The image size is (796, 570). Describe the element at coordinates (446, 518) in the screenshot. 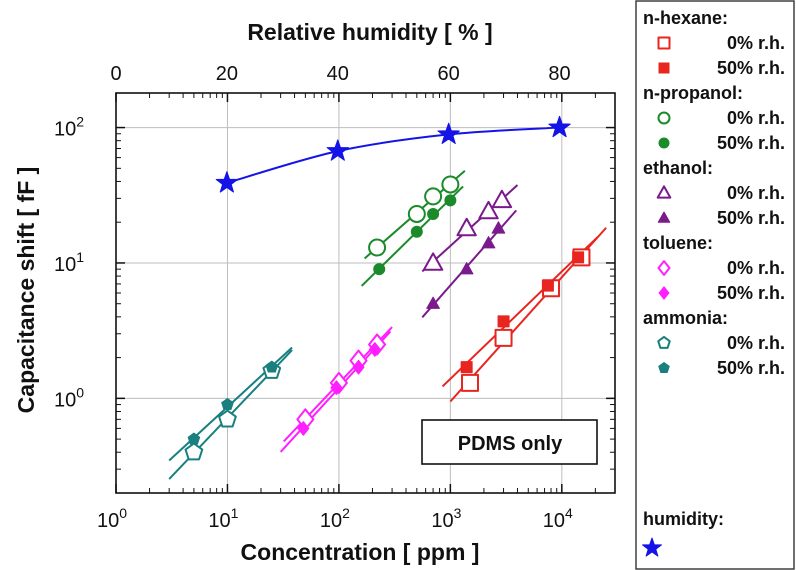

I see `x-tick-label: 10³` at that location.